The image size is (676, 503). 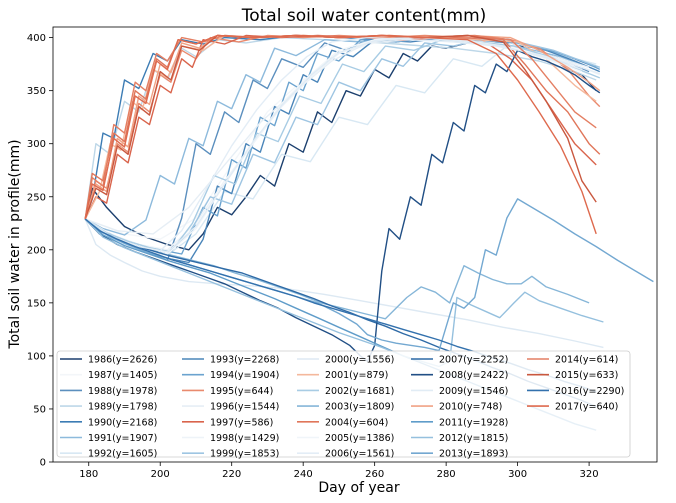 What do you see at coordinates (517, 474) in the screenshot?
I see `x-tick-label: 300` at bounding box center [517, 474].